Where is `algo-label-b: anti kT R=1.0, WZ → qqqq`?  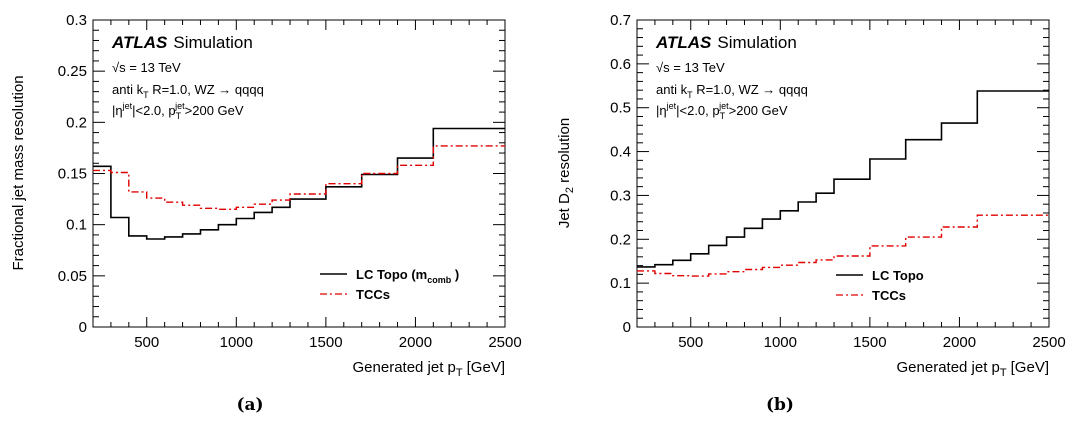
algo-label-b: anti kT R=1.0, WZ → qqqq is located at coordinates (732, 91).